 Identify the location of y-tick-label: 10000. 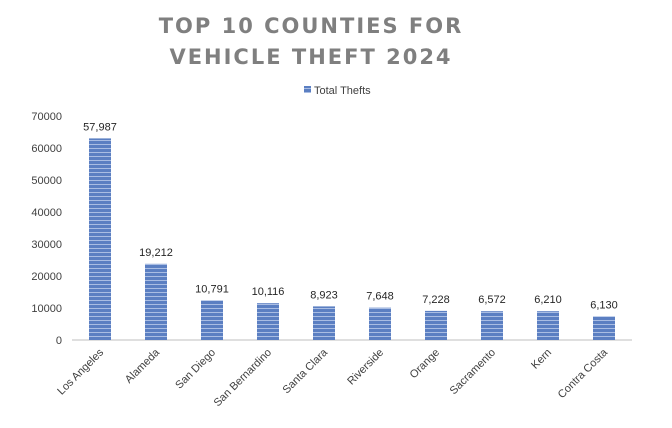
(46, 309).